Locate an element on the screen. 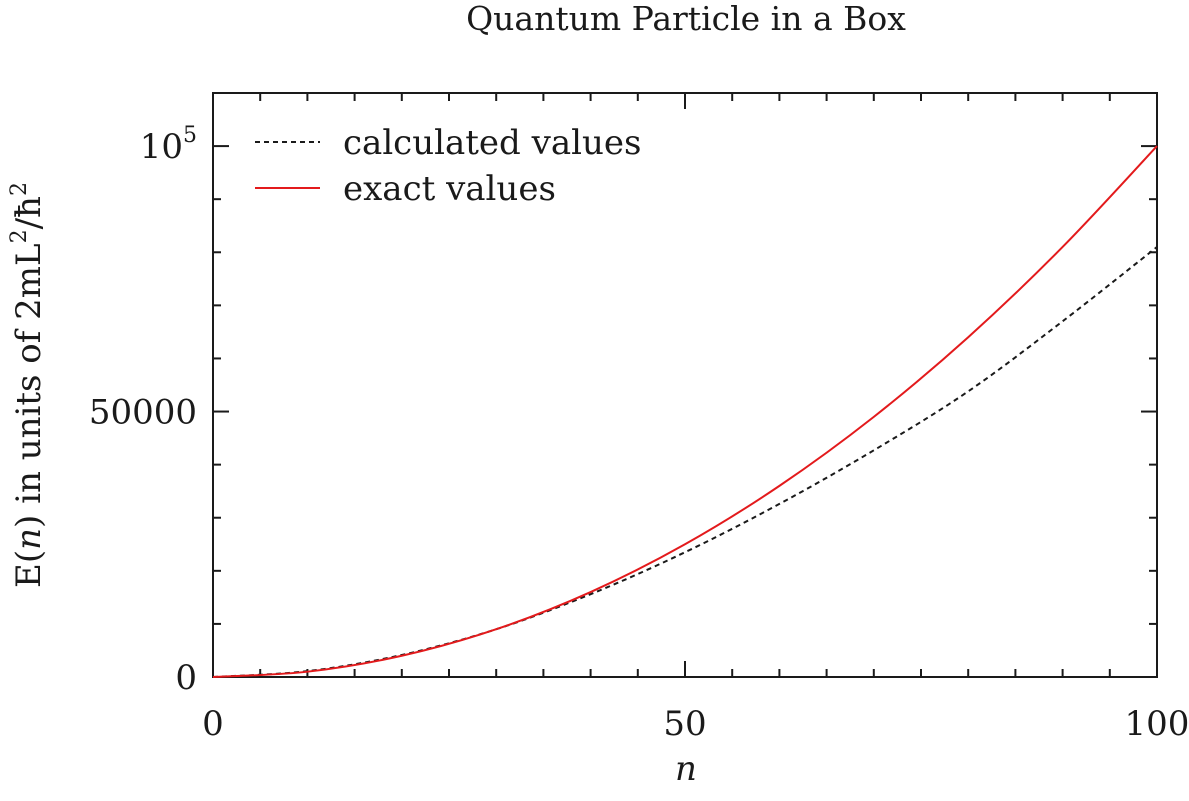 This screenshot has width=1189, height=801. y-axis-label-var: n is located at coordinates (29, 539).